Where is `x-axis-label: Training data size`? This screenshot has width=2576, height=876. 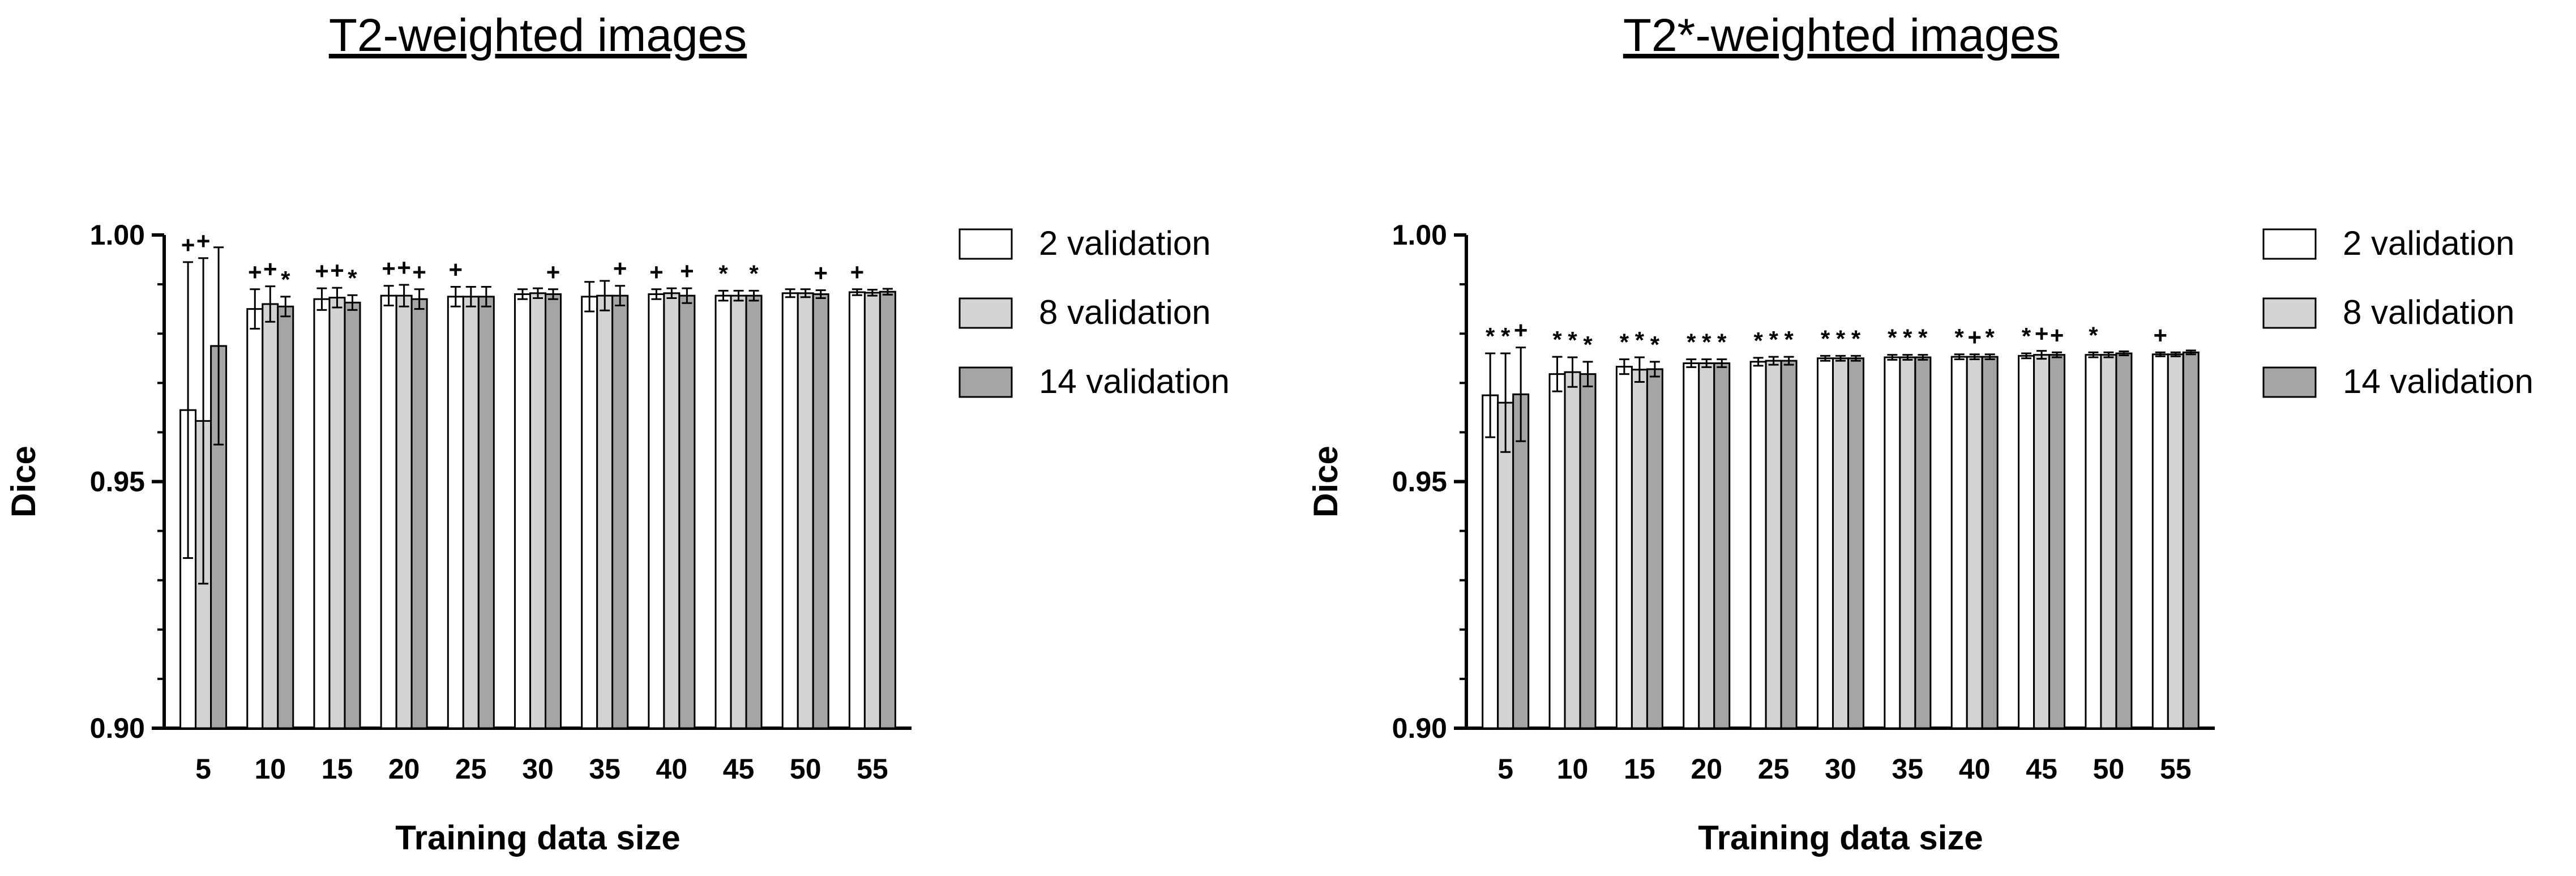 x-axis-label: Training data size is located at coordinates (537, 838).